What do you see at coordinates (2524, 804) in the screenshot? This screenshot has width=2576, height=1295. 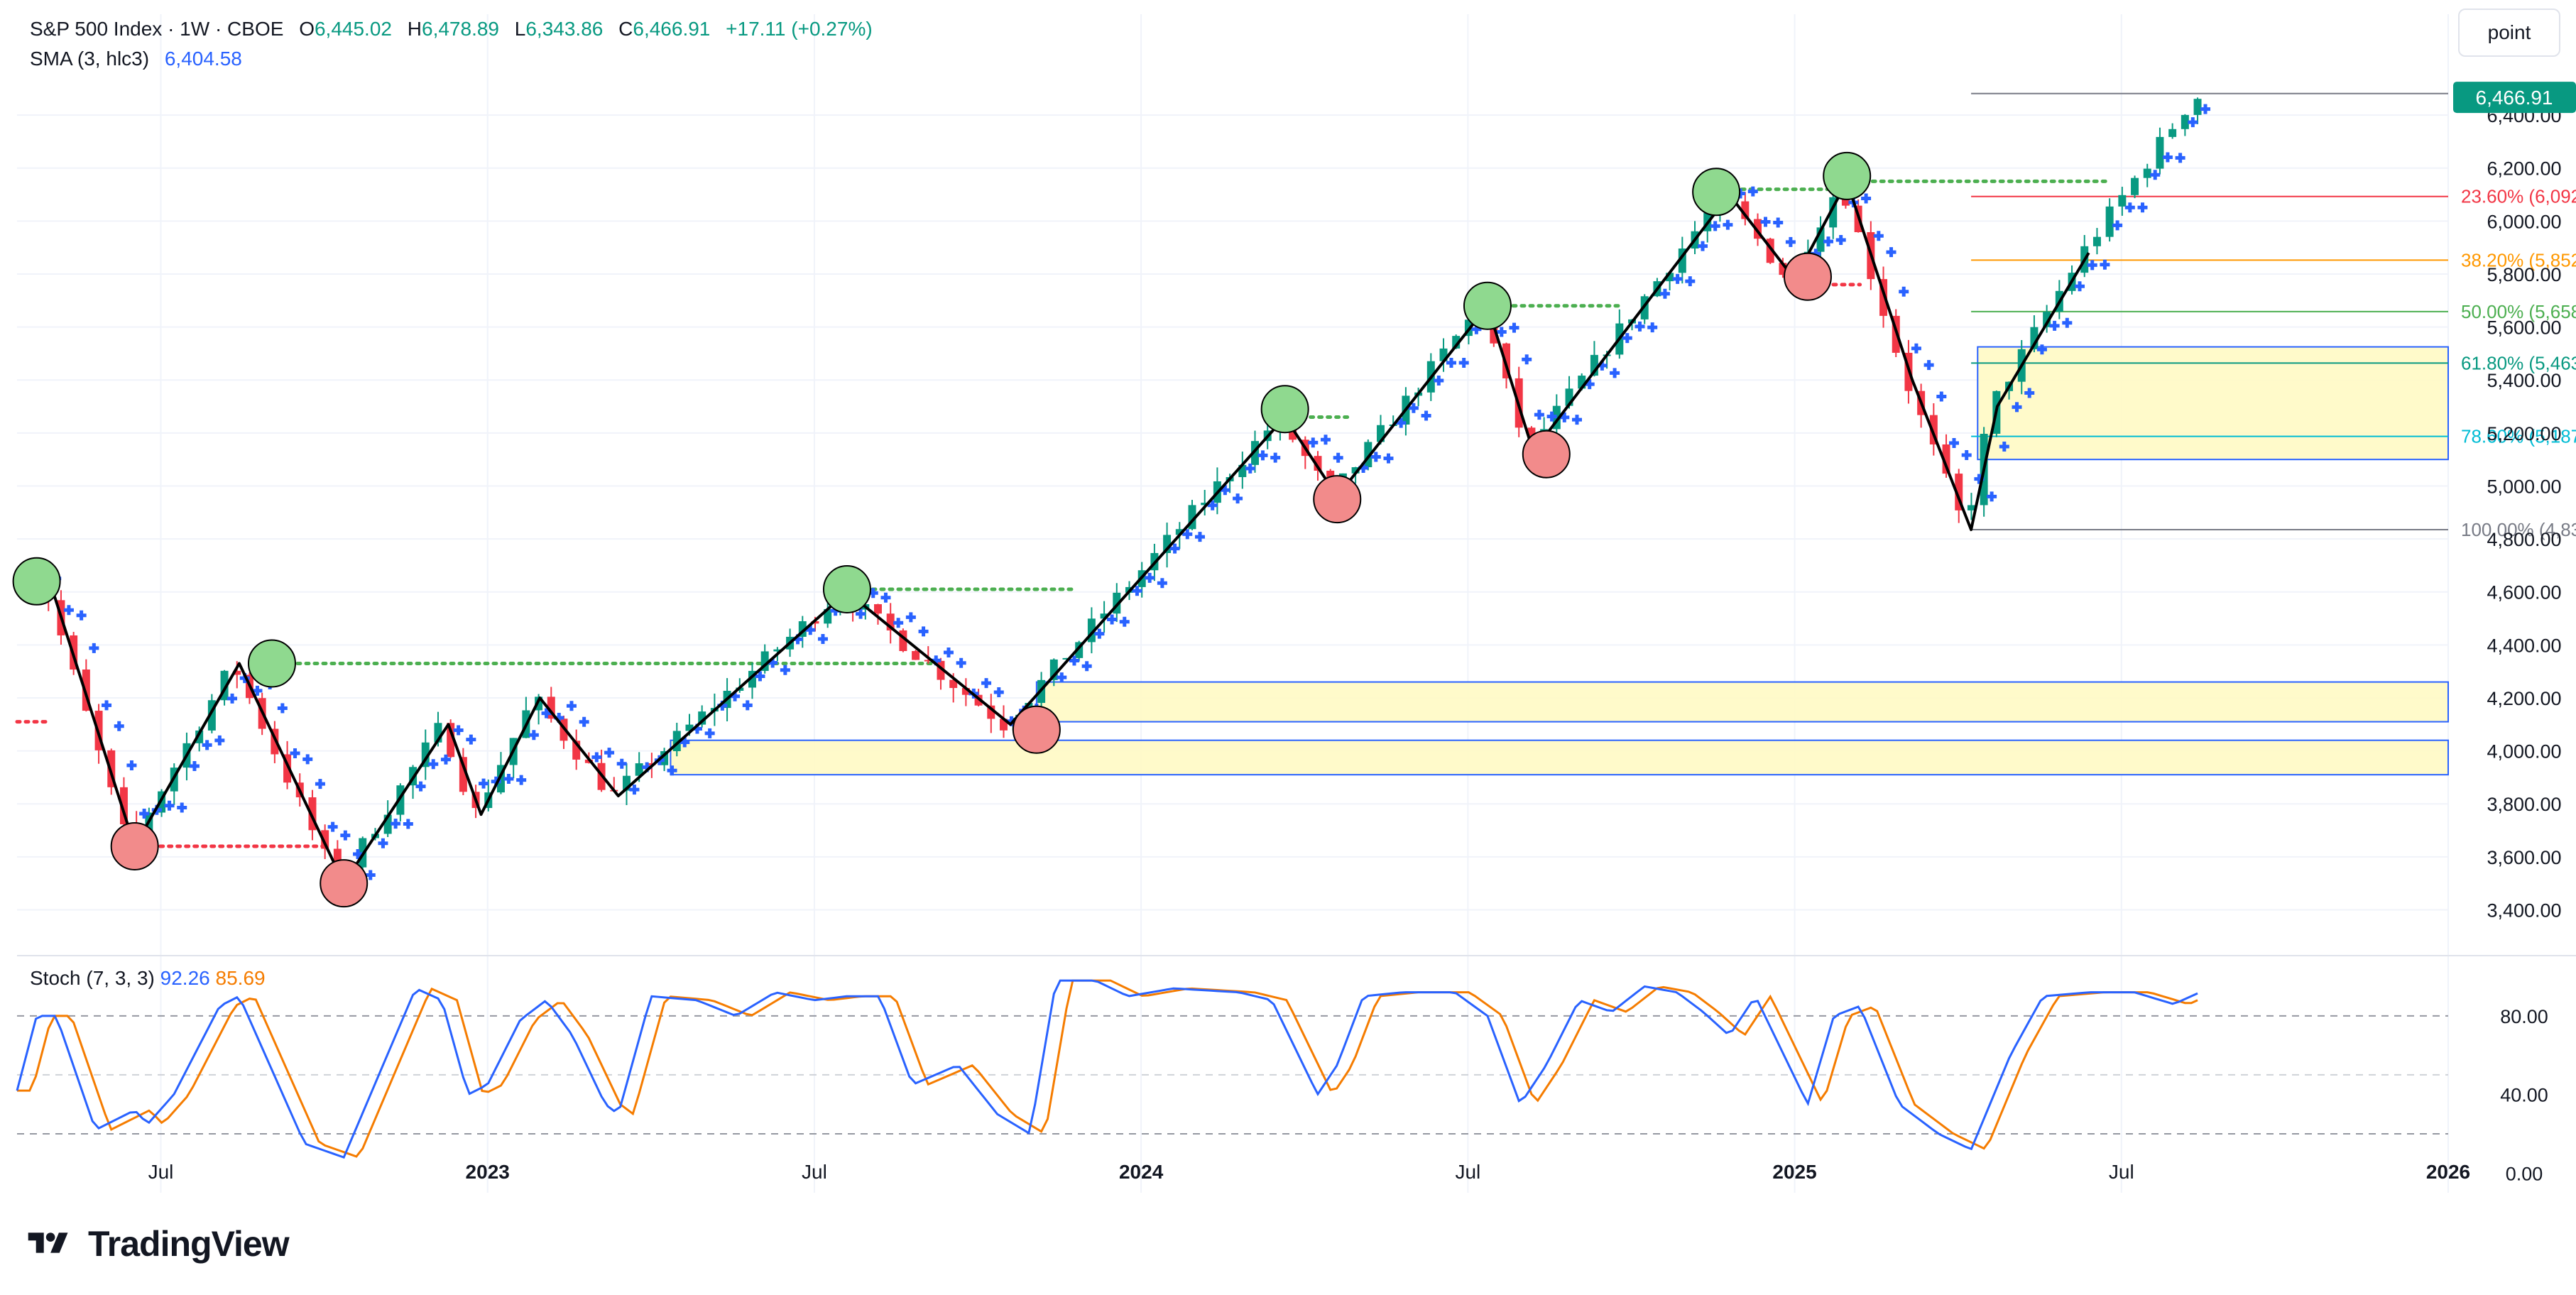 I see `price-tick-label: 3,800.00` at bounding box center [2524, 804].